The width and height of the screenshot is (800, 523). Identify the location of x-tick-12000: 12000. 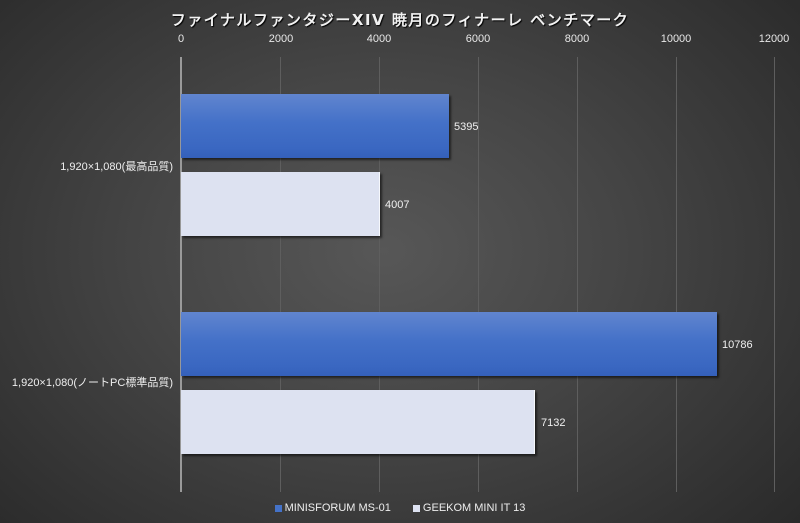
(774, 39).